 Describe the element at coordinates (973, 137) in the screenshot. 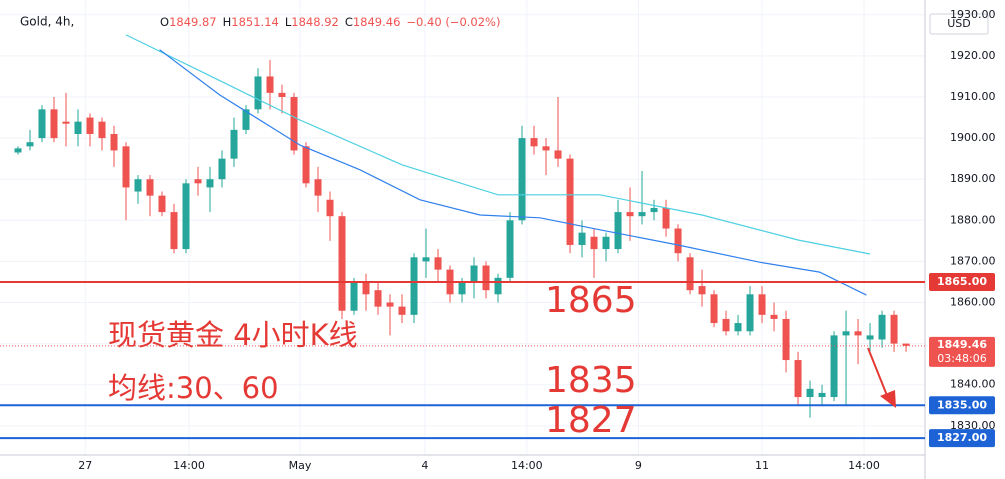

I see `y-tick-label: 1900.00` at that location.